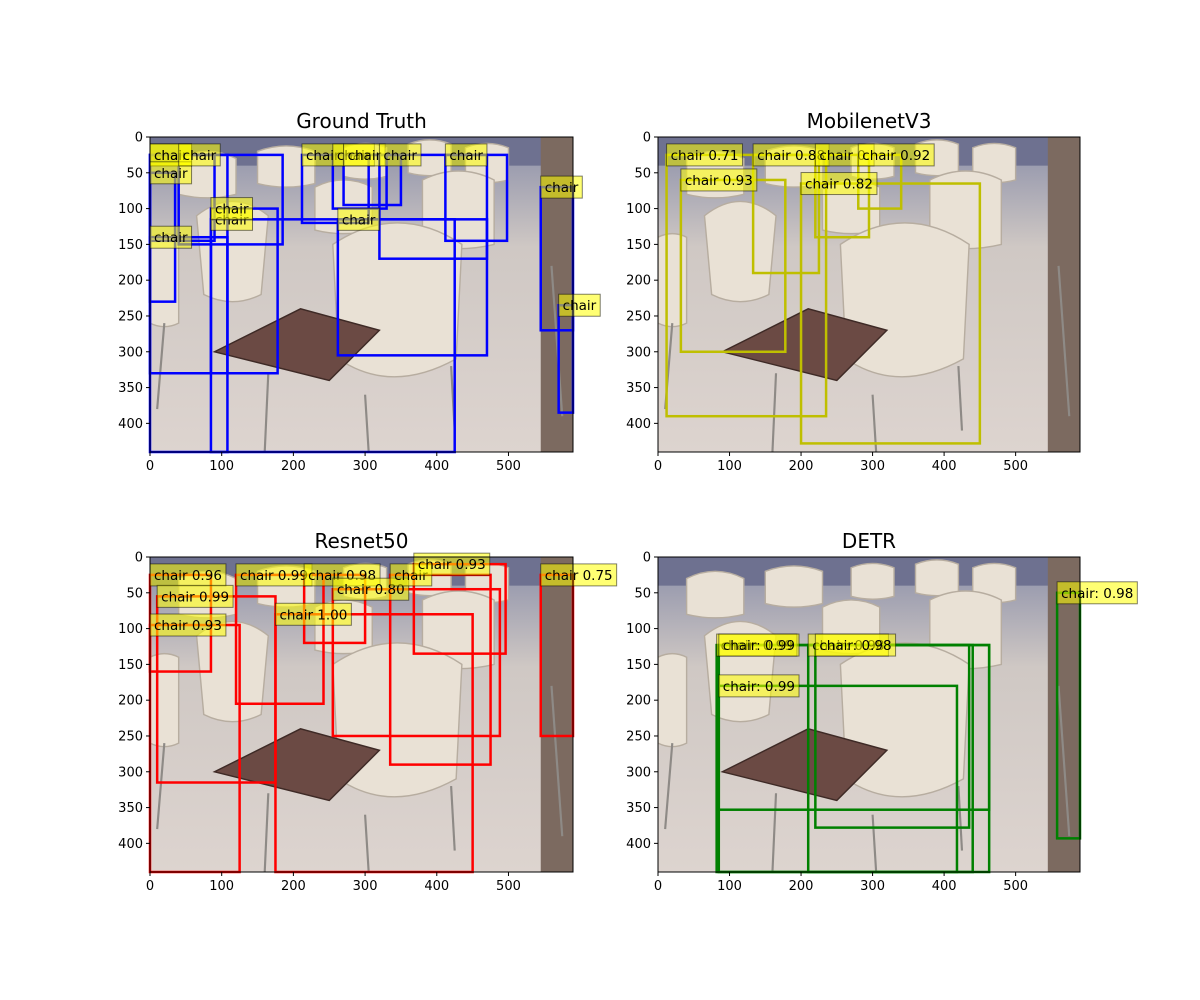 Image resolution: width=1200 pixels, height=1000 pixels. I want to click on box-label-text: chair 0.96, so click(188, 576).